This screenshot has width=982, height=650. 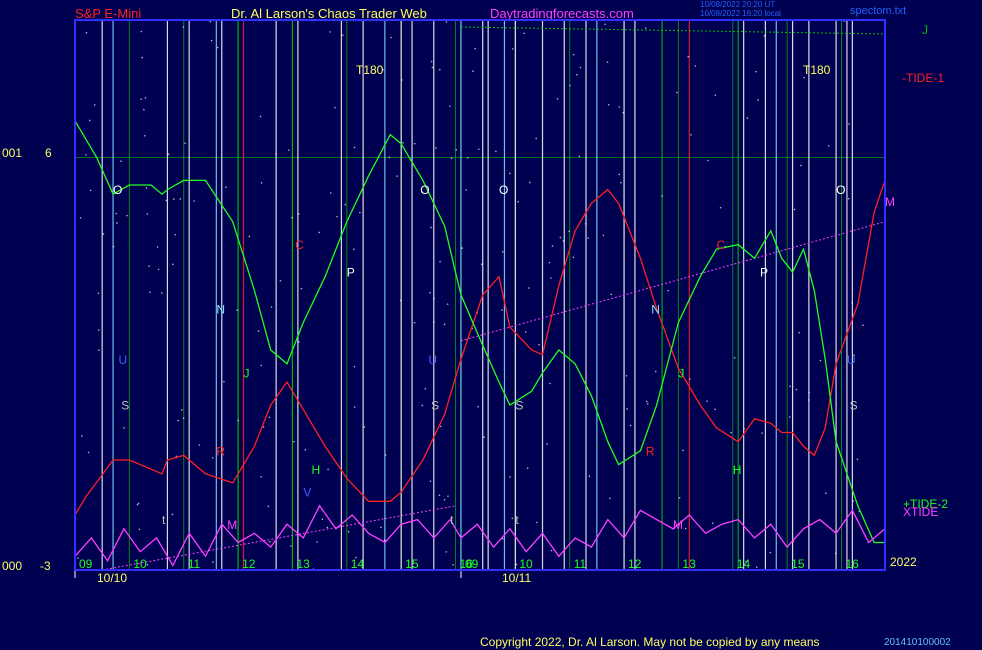 I want to click on j-line, so click(x=673, y=30).